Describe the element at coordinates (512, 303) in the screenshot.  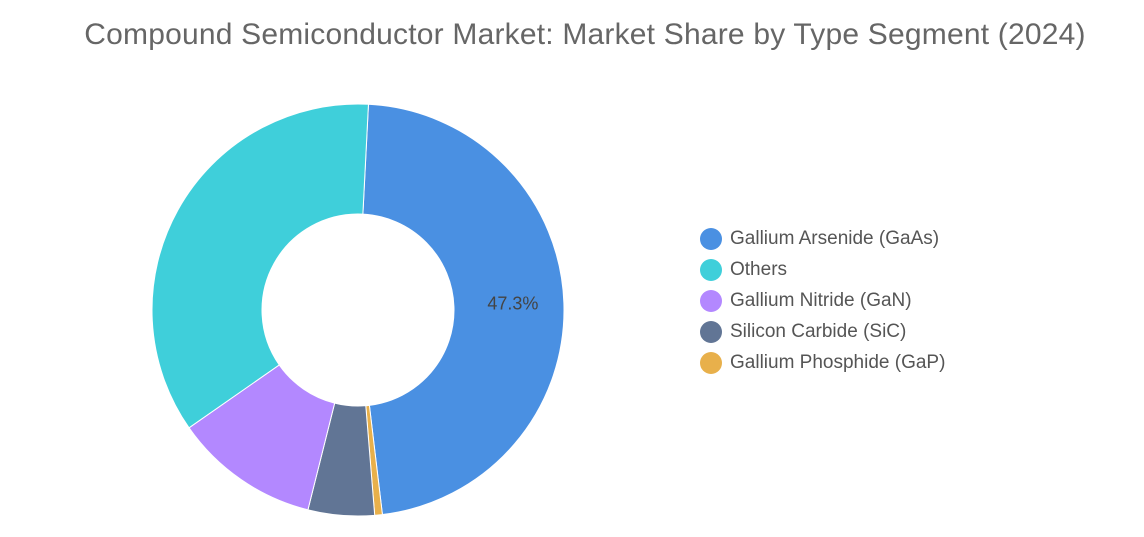
I see `data-label-0: 47.3%` at that location.